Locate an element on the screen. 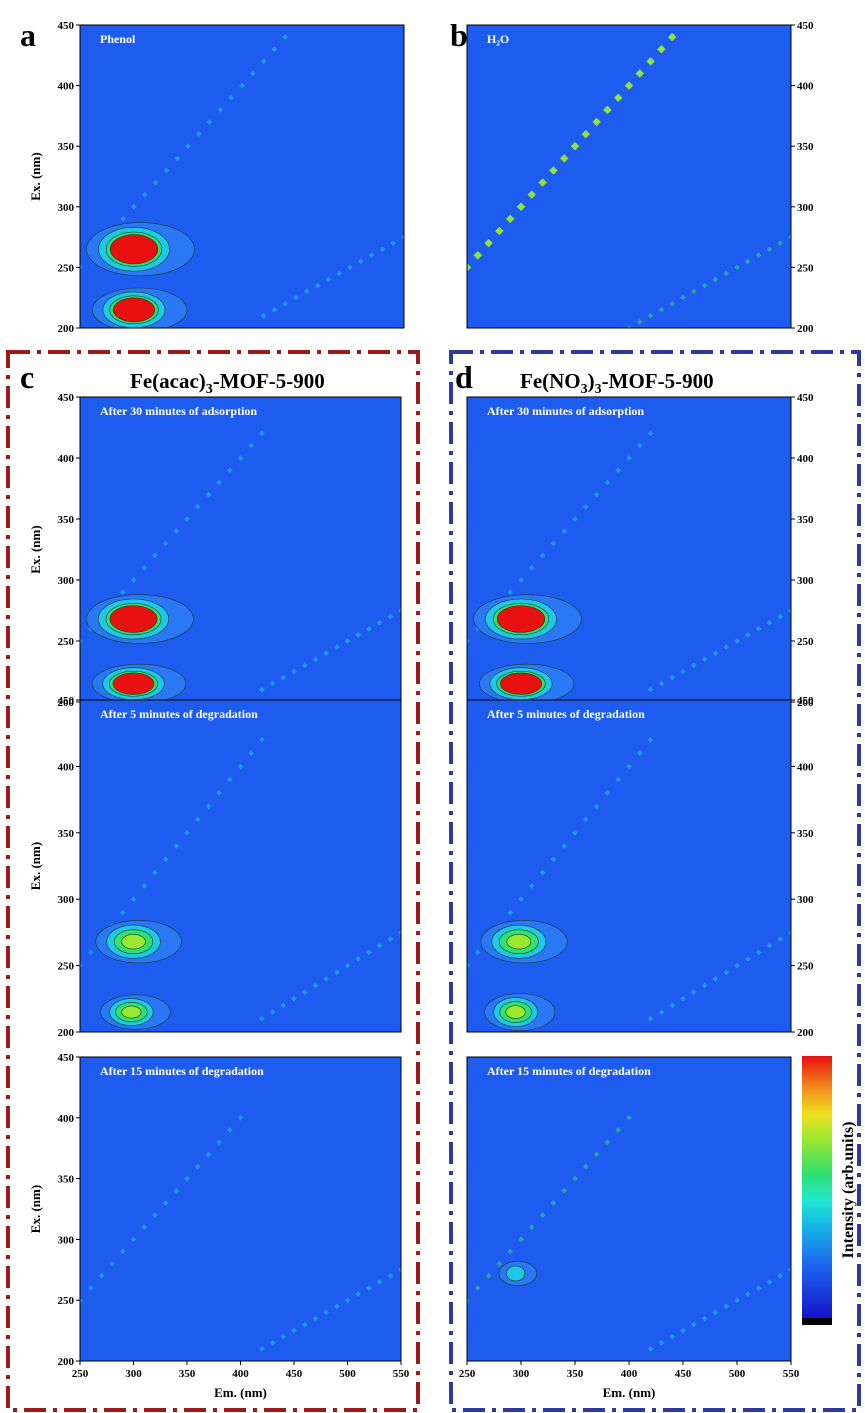  x-axis-label: Em. (nm) is located at coordinates (629, 1392).